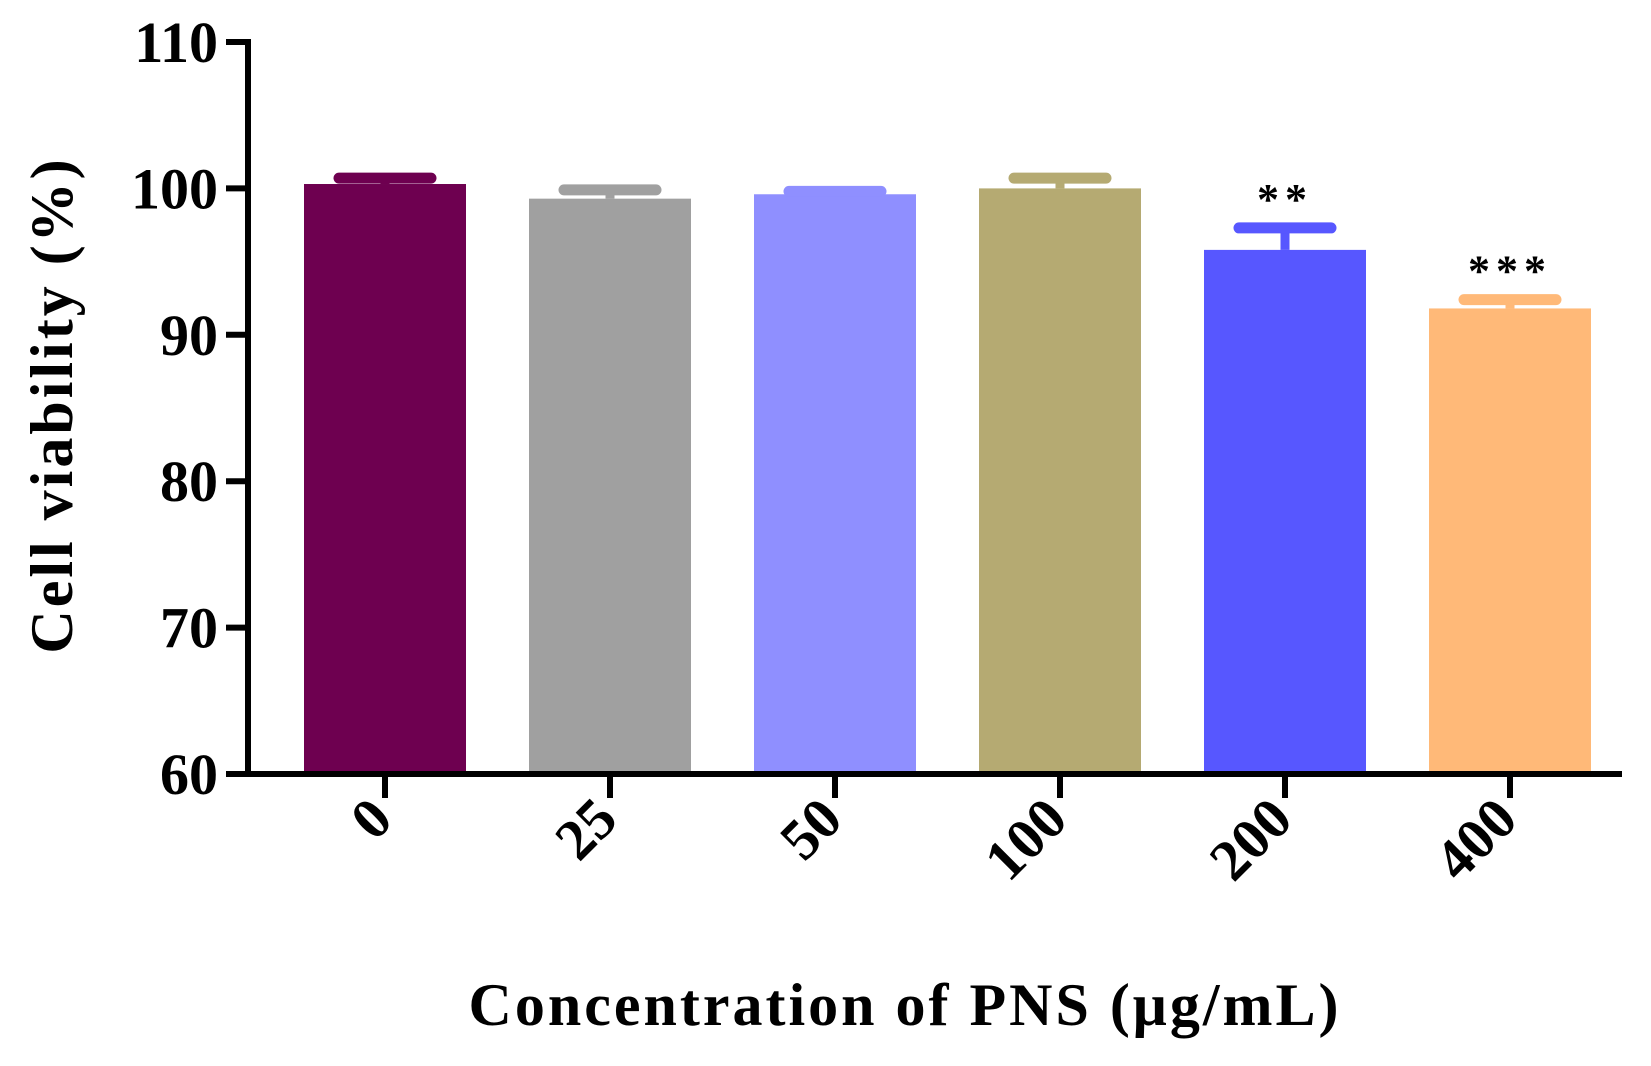 This screenshot has height=1066, width=1651. What do you see at coordinates (189, 774) in the screenshot?
I see `y-tick-label: 60` at bounding box center [189, 774].